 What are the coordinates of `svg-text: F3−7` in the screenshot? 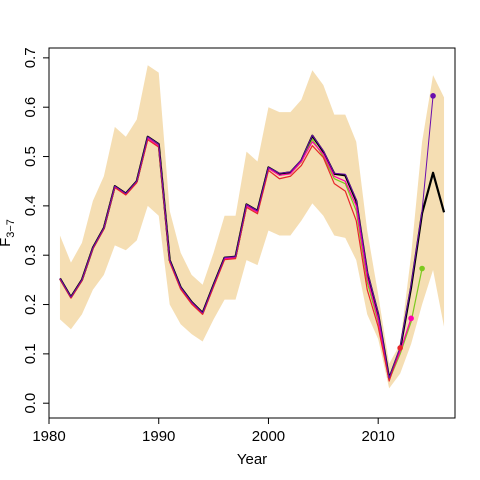 It's located at (8, 233).